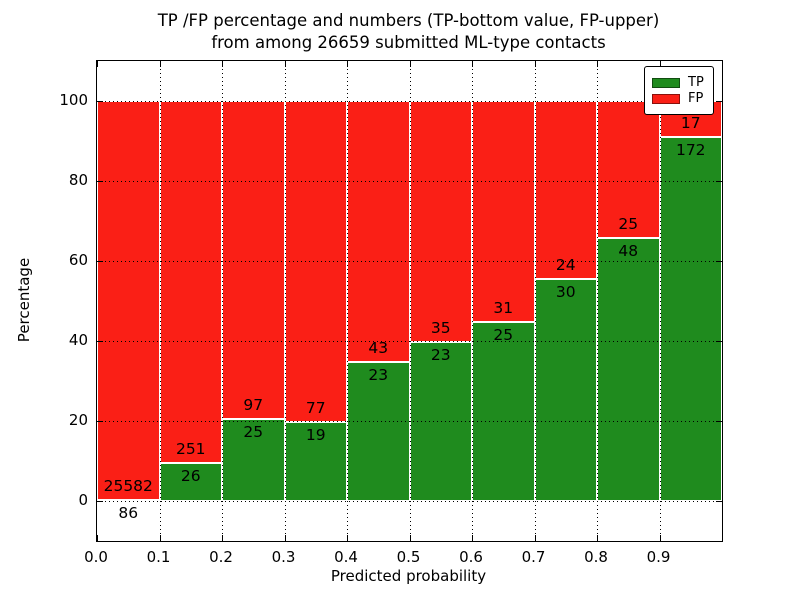 The height and width of the screenshot is (600, 800). I want to click on x-tick-label-0.3: 0.3, so click(283, 557).